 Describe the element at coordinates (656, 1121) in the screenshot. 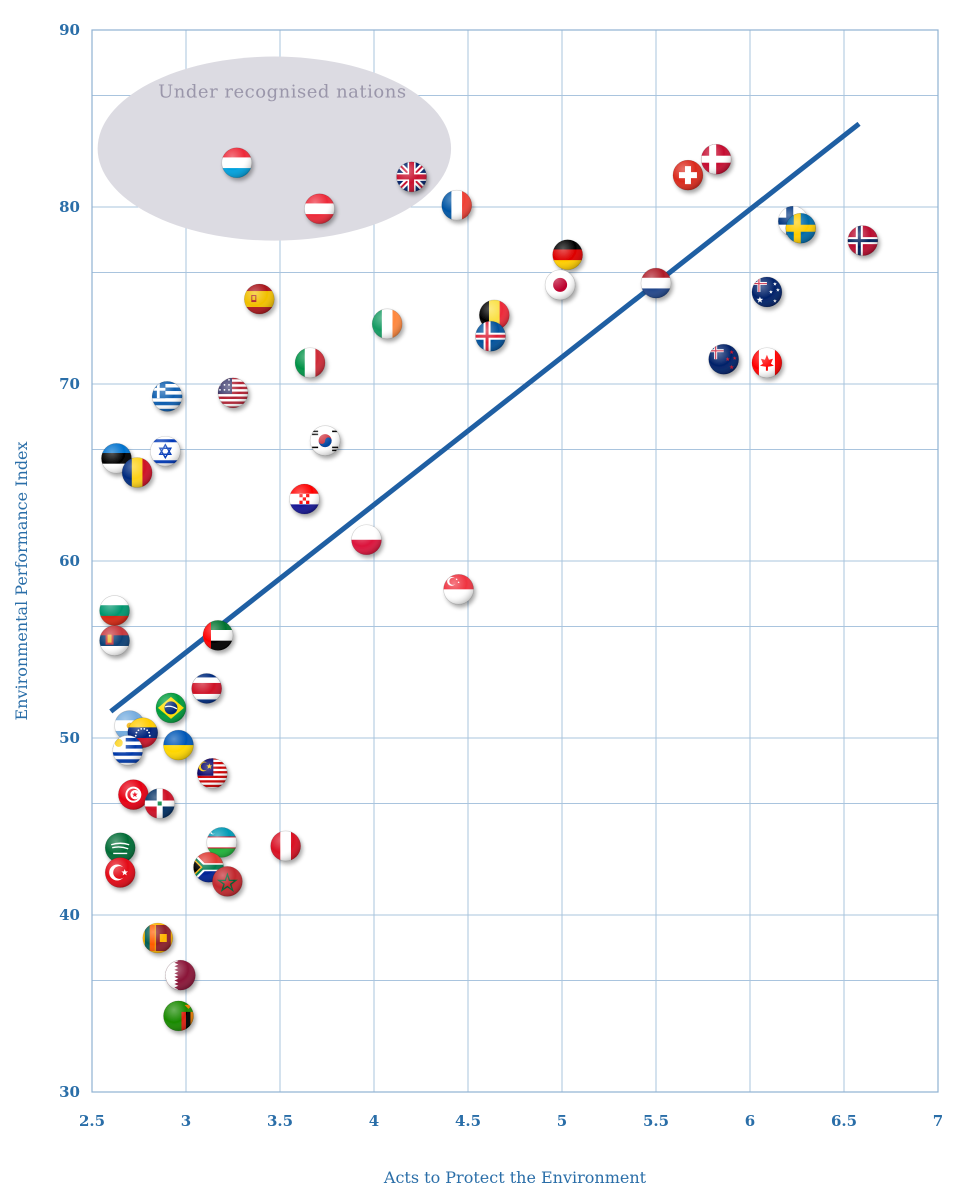

I see `x-tick-label: 5.5` at that location.